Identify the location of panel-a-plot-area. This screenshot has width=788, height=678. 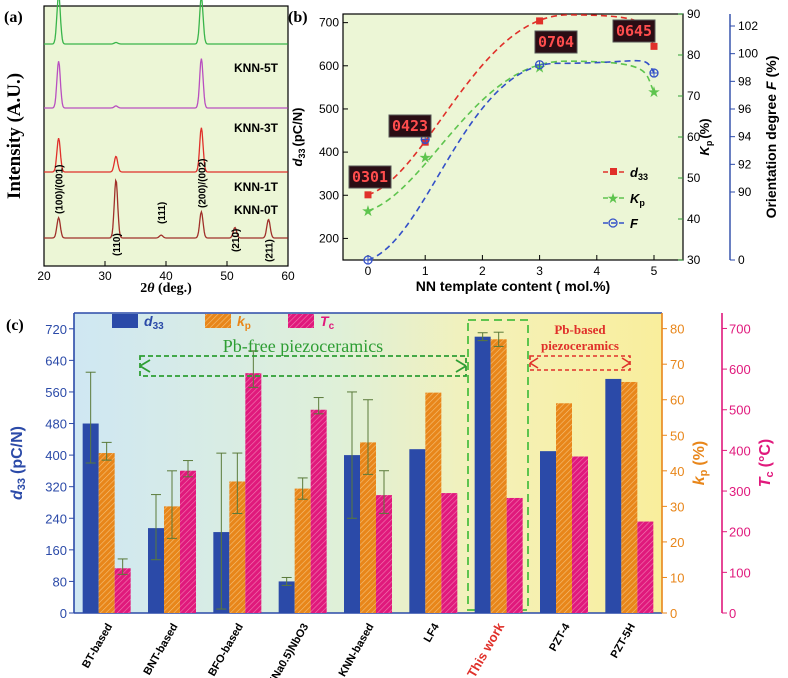
(166, 136).